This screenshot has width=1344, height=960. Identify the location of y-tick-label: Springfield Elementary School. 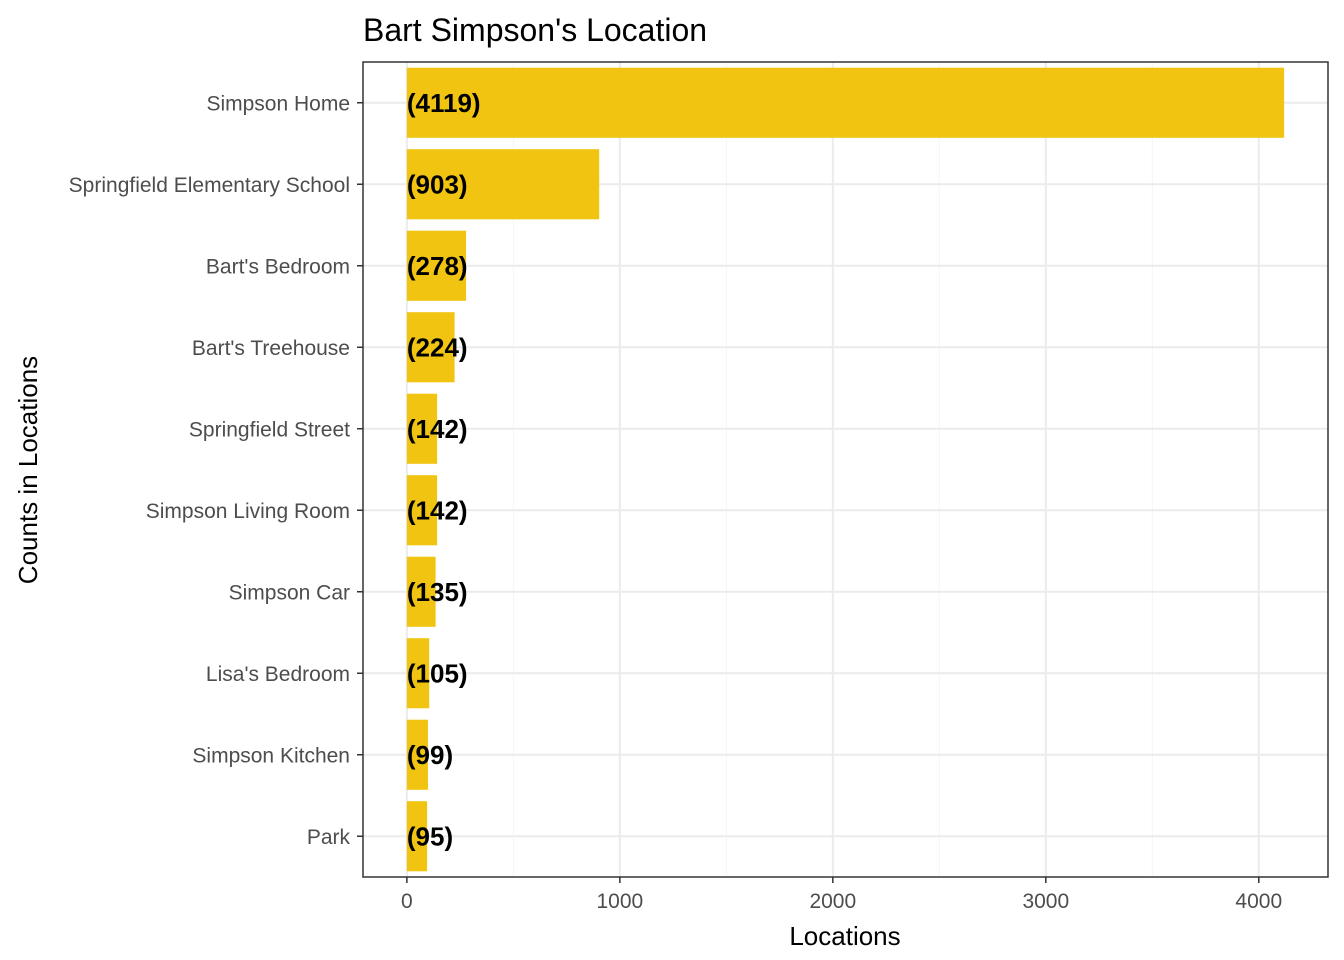
(209, 185).